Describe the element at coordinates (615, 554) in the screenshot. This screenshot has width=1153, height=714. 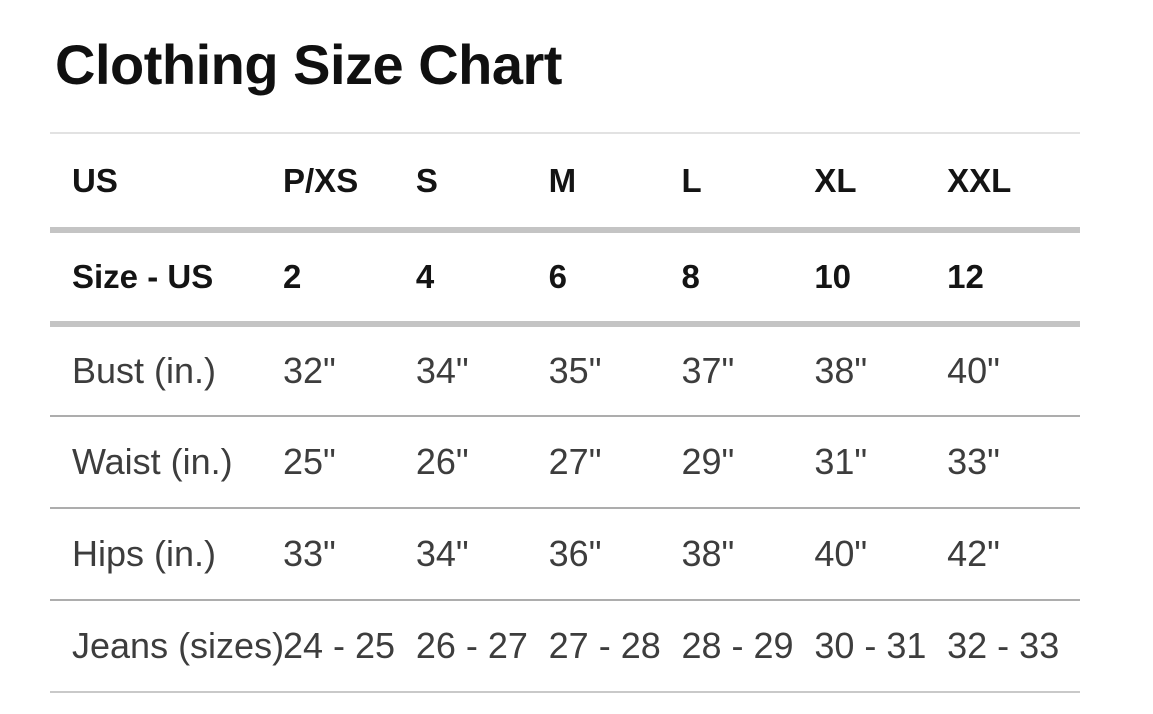
I see `cell: 36"` at that location.